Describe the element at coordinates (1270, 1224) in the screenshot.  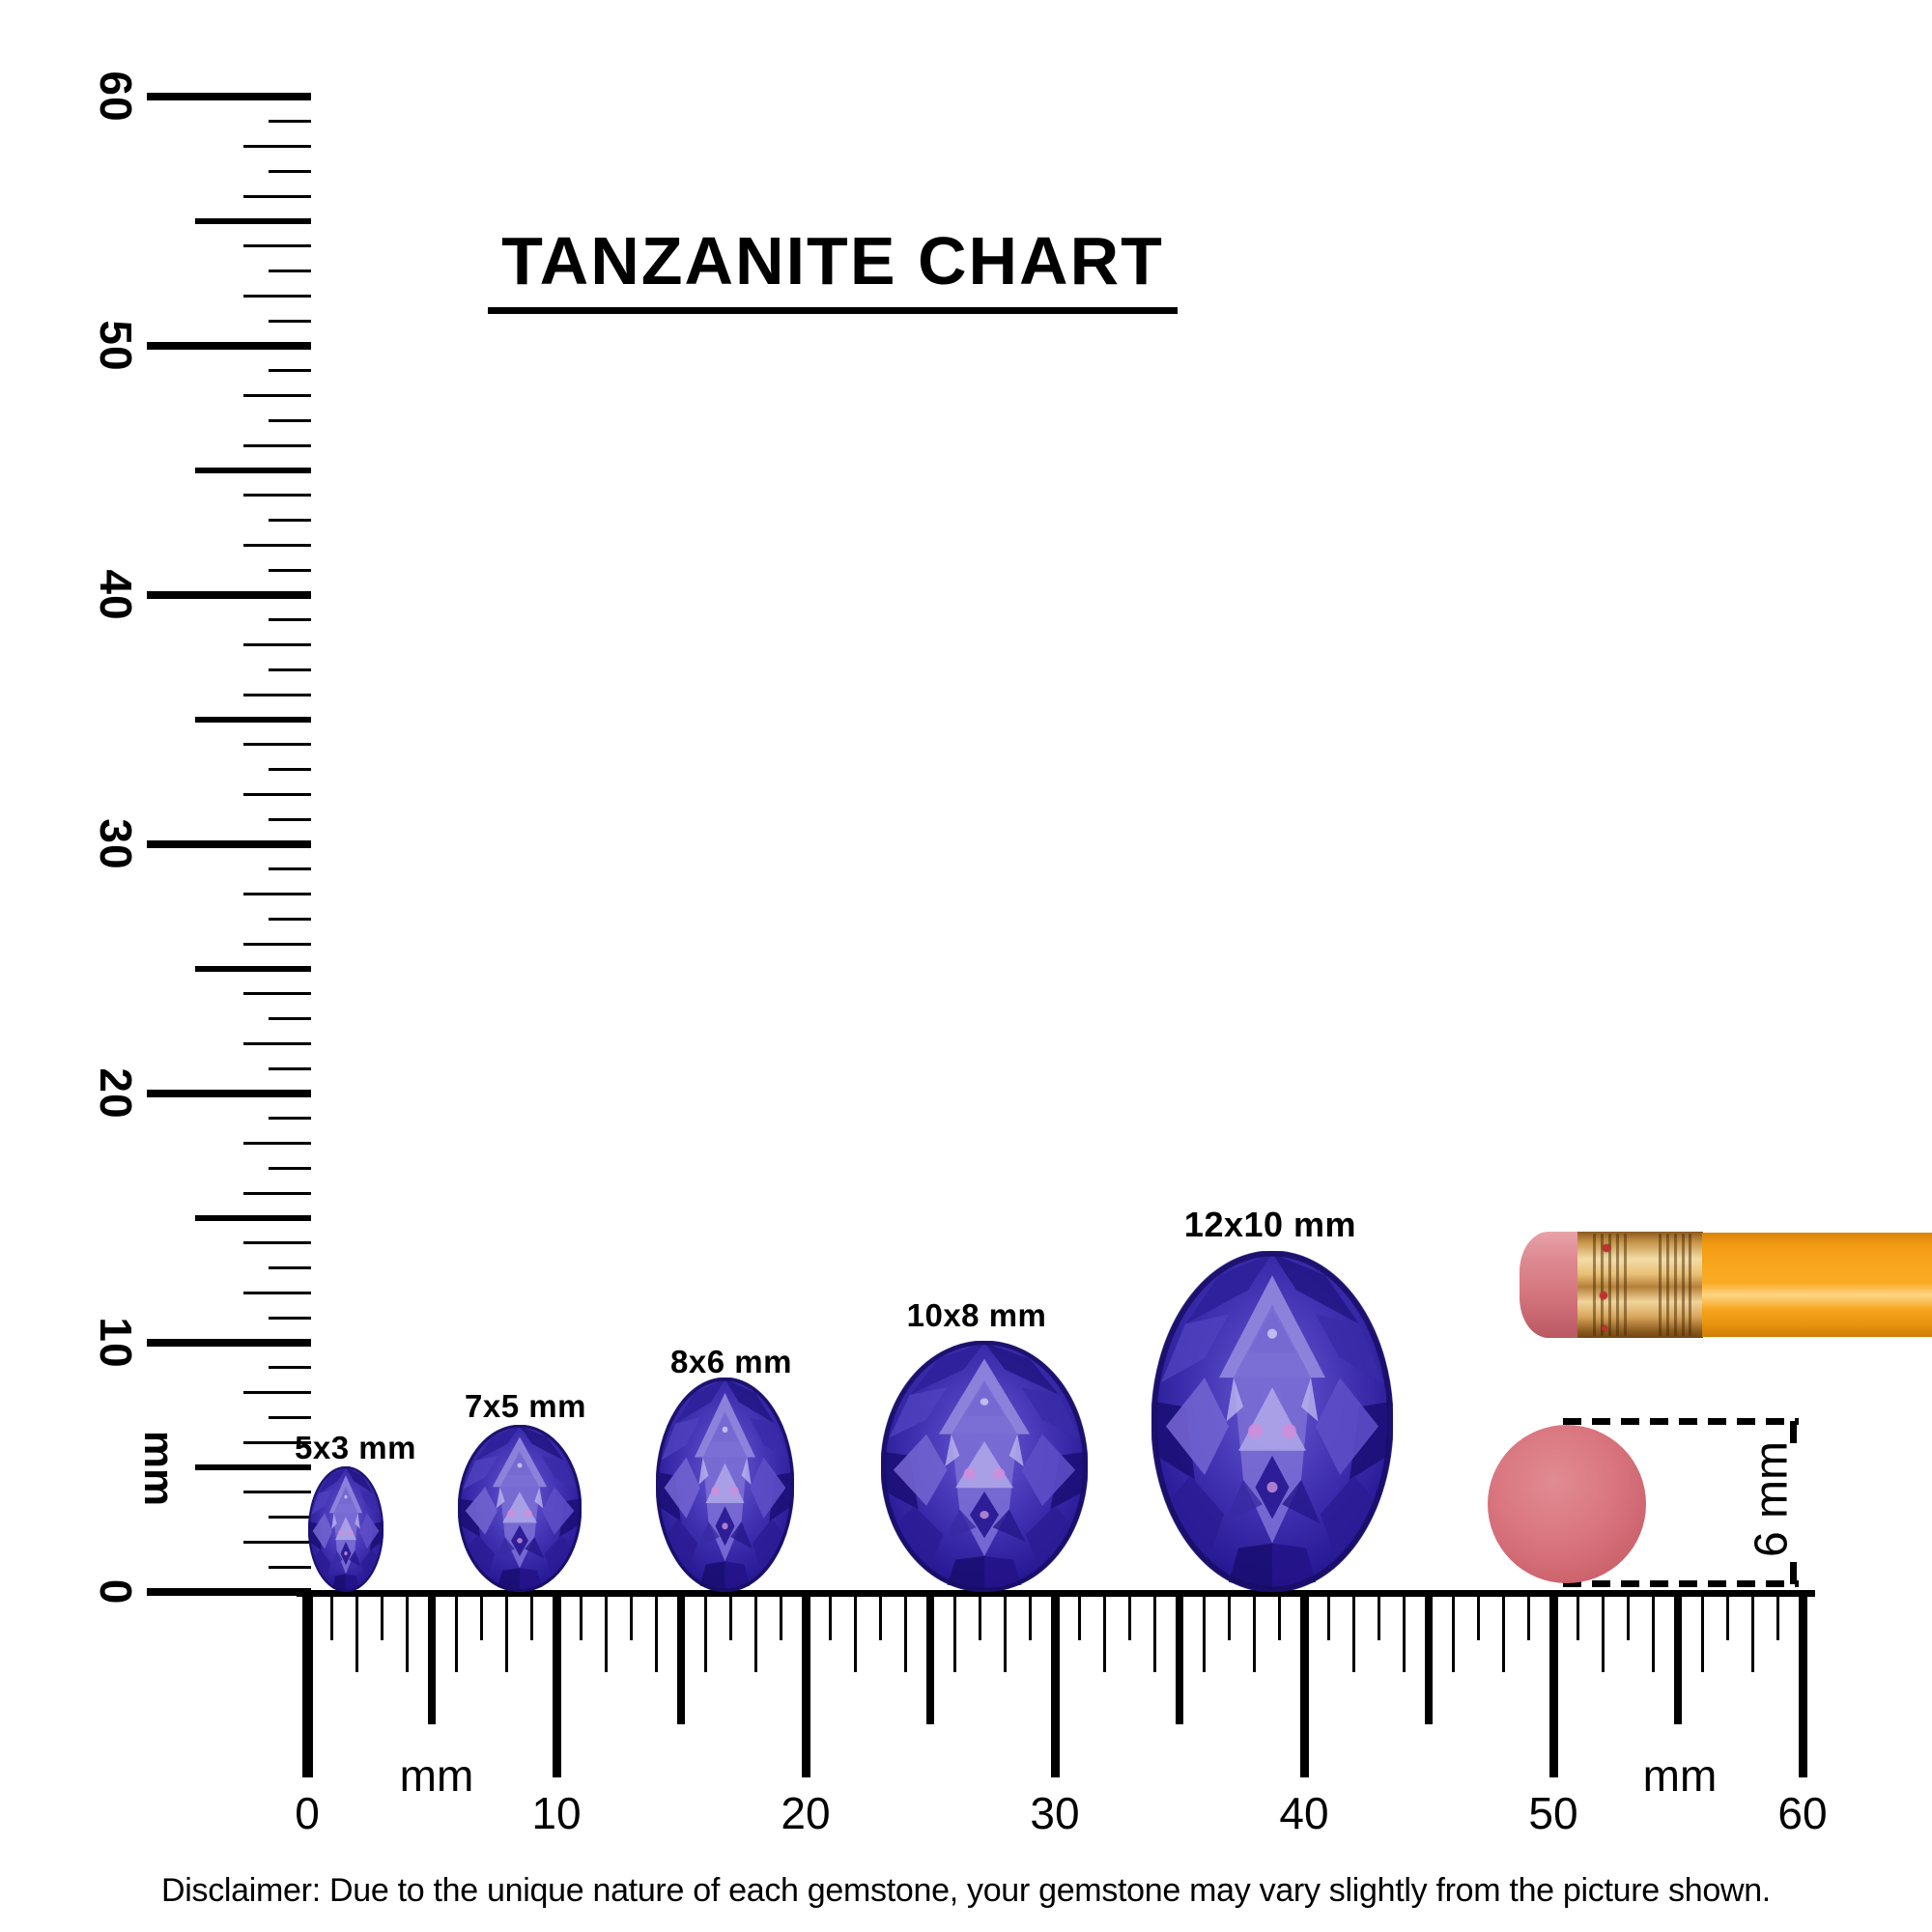
I see `gem-size-label: 12x10 mm` at that location.